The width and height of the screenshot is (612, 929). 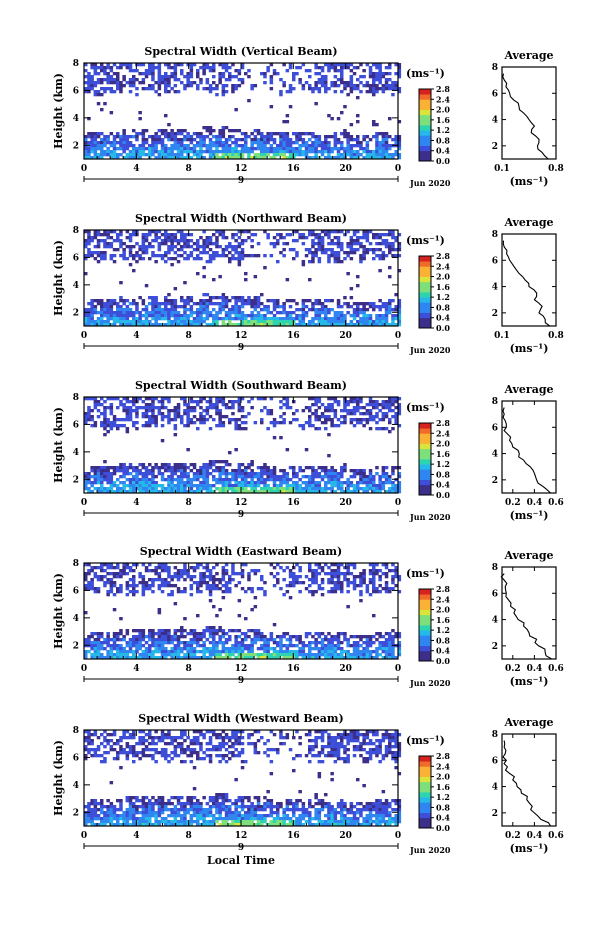 What do you see at coordinates (425, 264) in the screenshot?
I see `colorbar-swatch` at bounding box center [425, 264].